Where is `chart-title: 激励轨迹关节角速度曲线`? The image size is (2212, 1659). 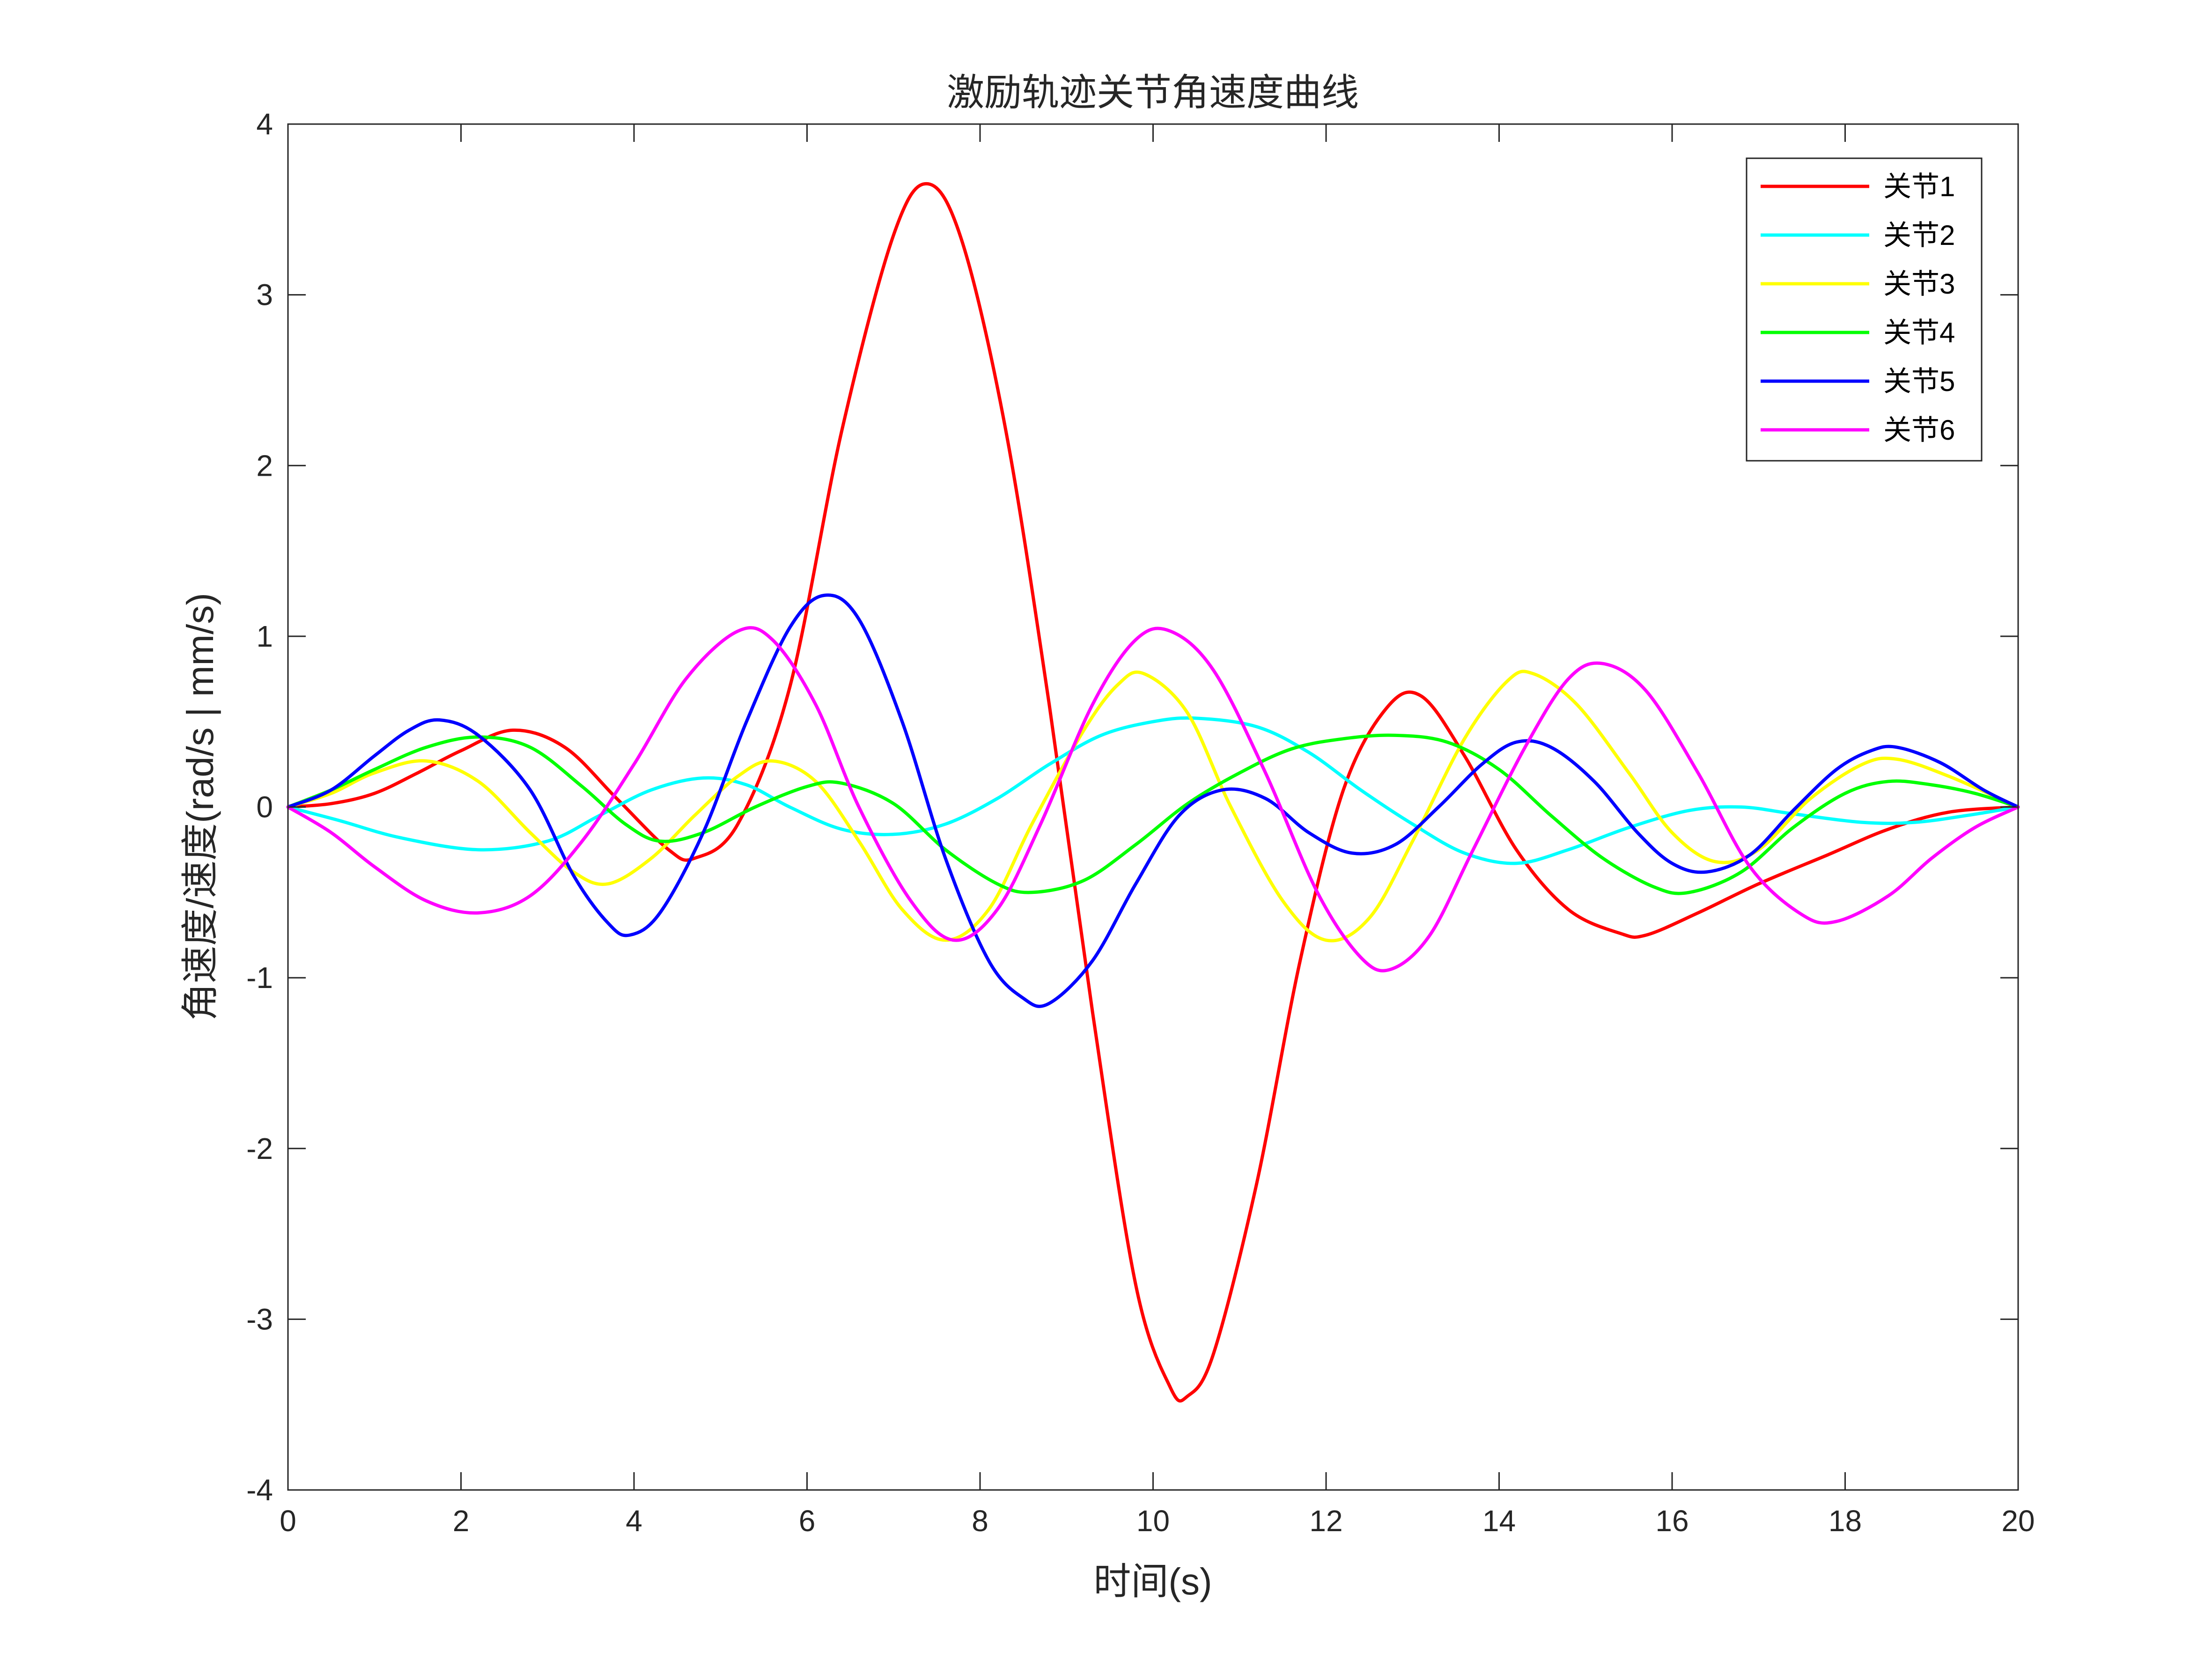
chart-title: 激励轨迹关节角速度曲线 is located at coordinates (1153, 93).